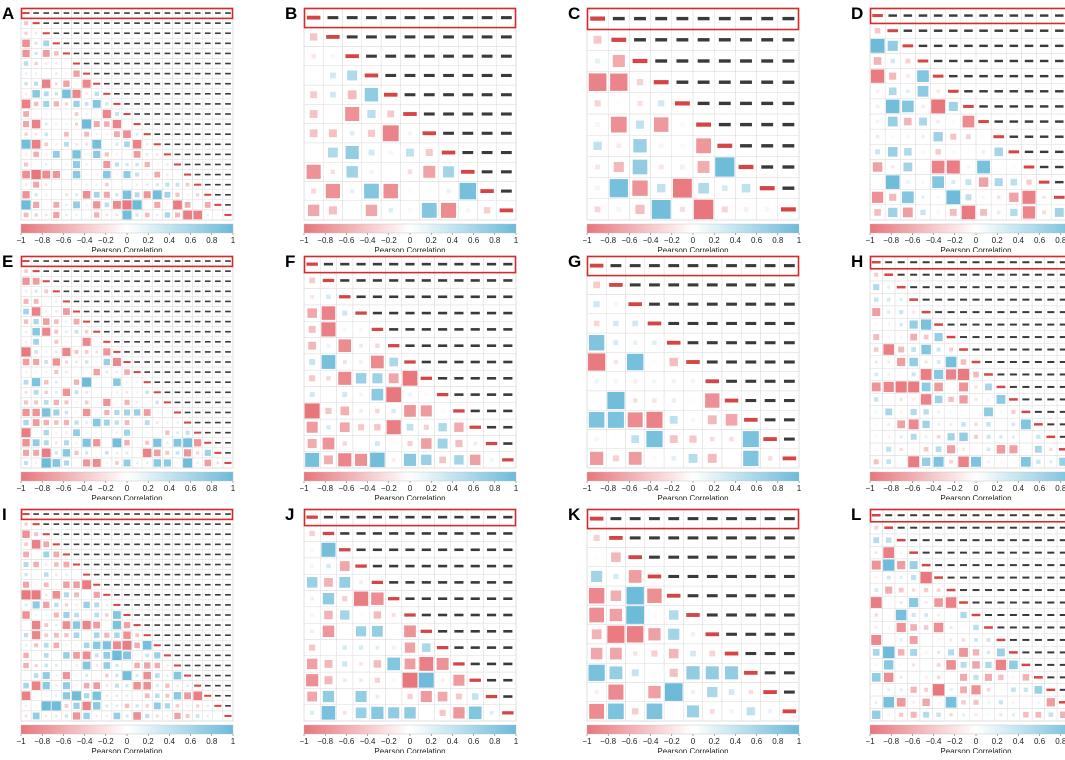  Describe the element at coordinates (453, 240) in the screenshot. I see `colorbar-tick-label: 0.4` at that location.